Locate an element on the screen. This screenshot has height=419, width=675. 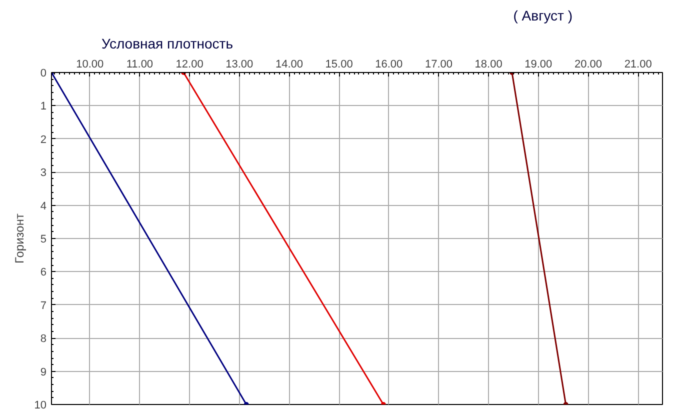
y-tick-label: 3 is located at coordinates (43, 173).